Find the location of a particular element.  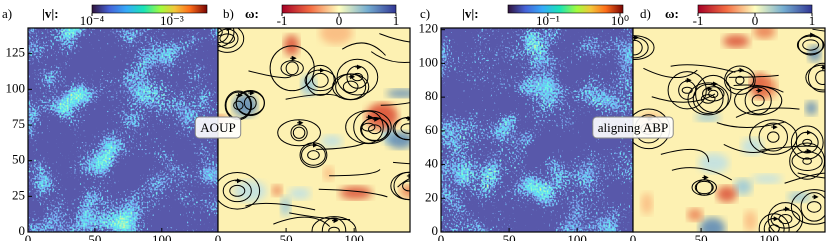

y-tick-label: 80 is located at coordinates (431, 95).